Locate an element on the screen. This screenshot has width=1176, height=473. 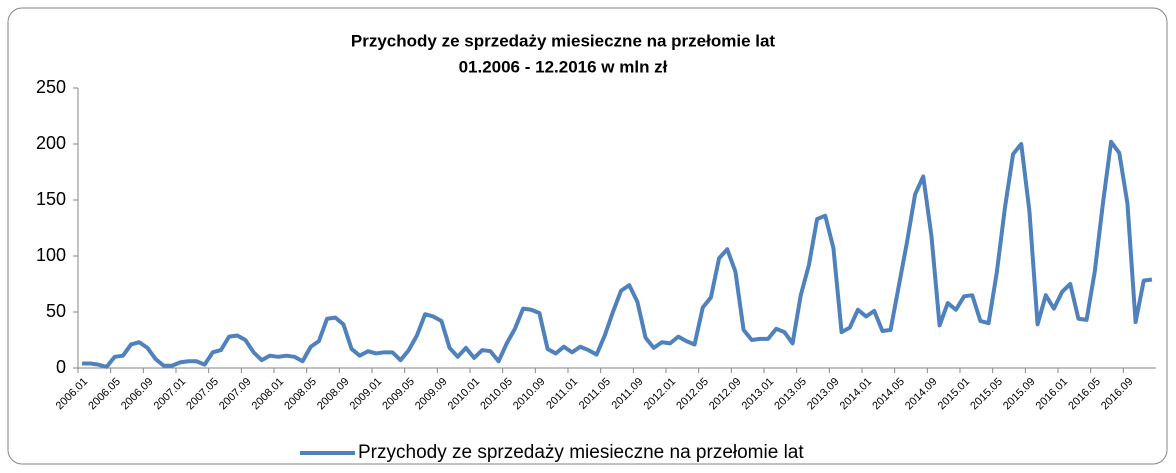
y-tick-label: 0 is located at coordinates (61, 367).